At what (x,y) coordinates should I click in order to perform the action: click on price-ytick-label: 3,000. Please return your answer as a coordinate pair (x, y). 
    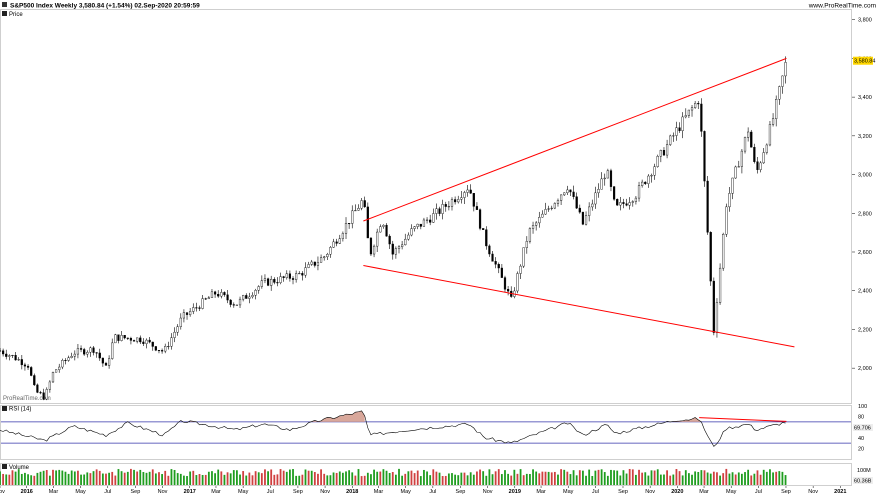
    Looking at the image, I should click on (865, 176).